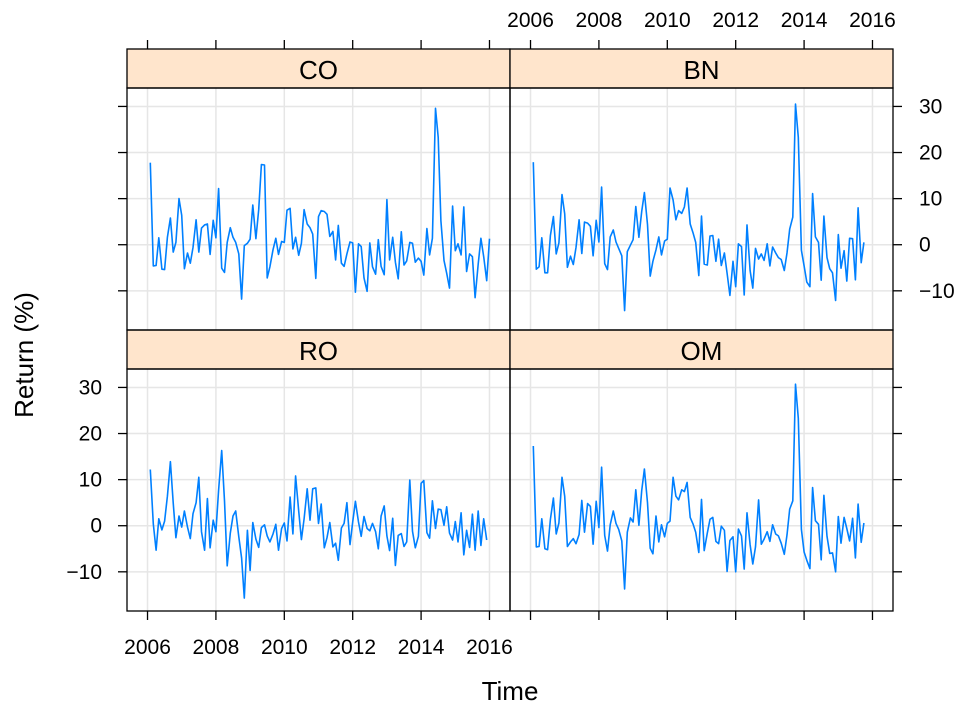 Image resolution: width=964 pixels, height=708 pixels. I want to click on series-line-bn, so click(698, 207).